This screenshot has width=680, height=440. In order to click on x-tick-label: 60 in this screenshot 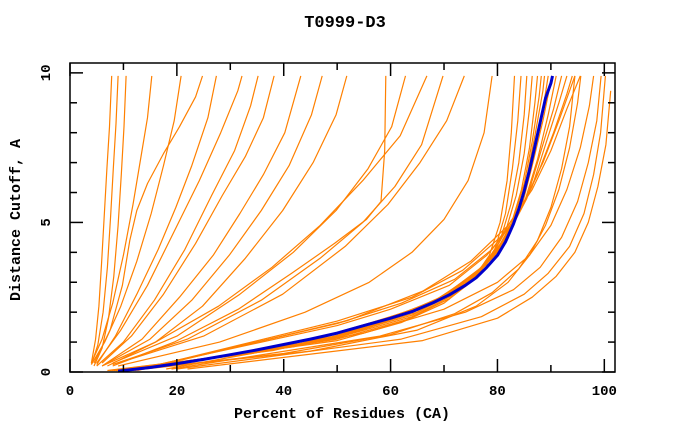, I will do `click(390, 392)`.